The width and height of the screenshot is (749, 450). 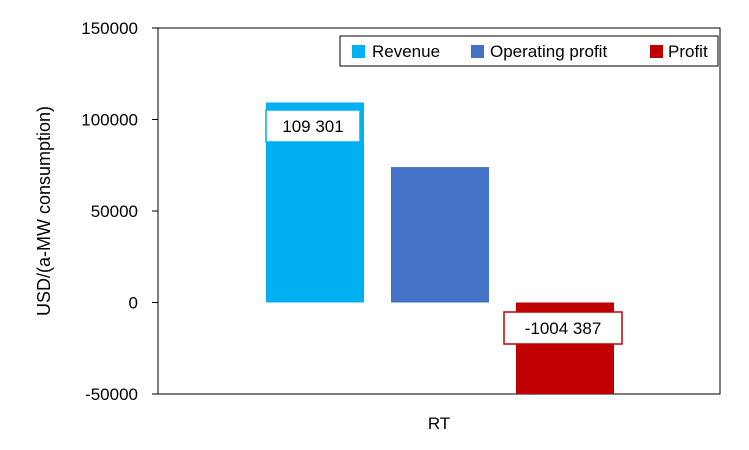 I want to click on y-tick-label: 50000, so click(x=114, y=211).